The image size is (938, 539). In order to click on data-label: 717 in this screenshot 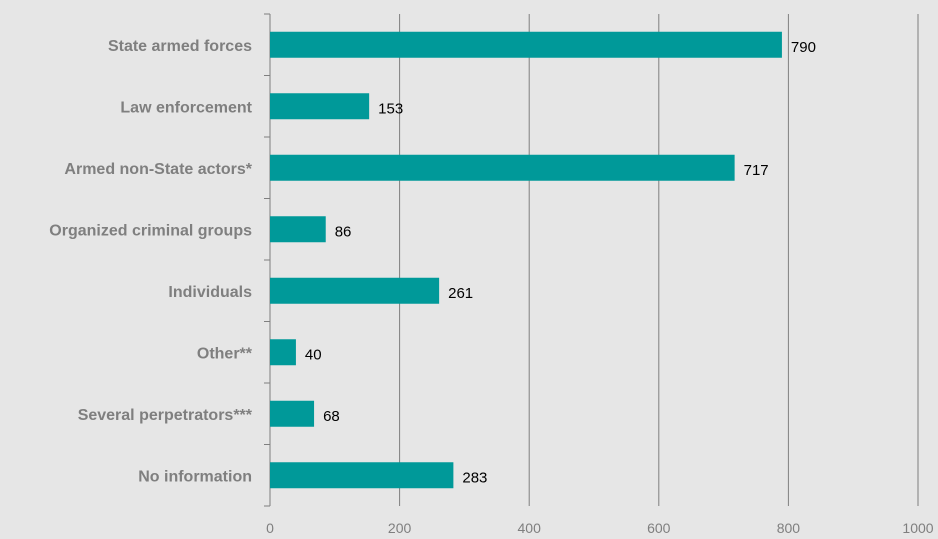, I will do `click(756, 170)`.